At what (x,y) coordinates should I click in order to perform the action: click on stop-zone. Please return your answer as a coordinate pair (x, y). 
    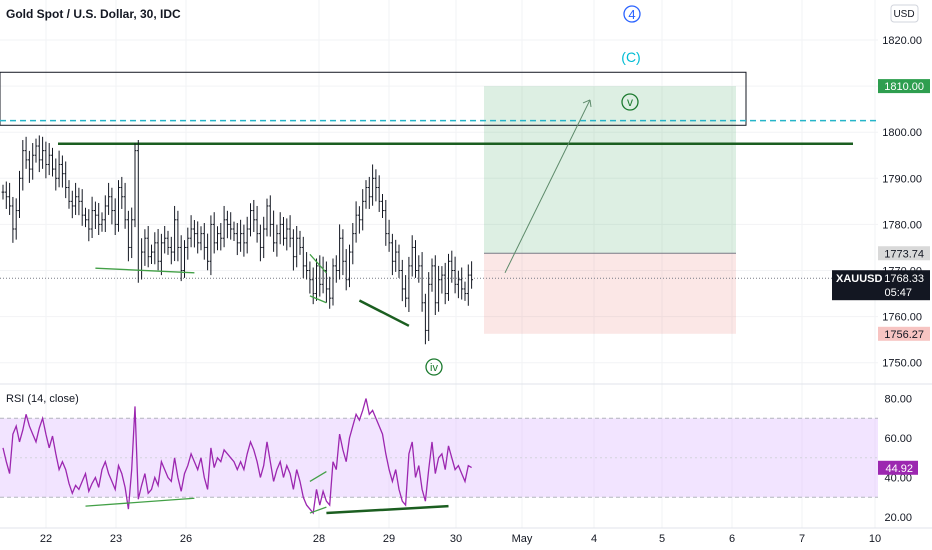
    Looking at the image, I should click on (610, 293).